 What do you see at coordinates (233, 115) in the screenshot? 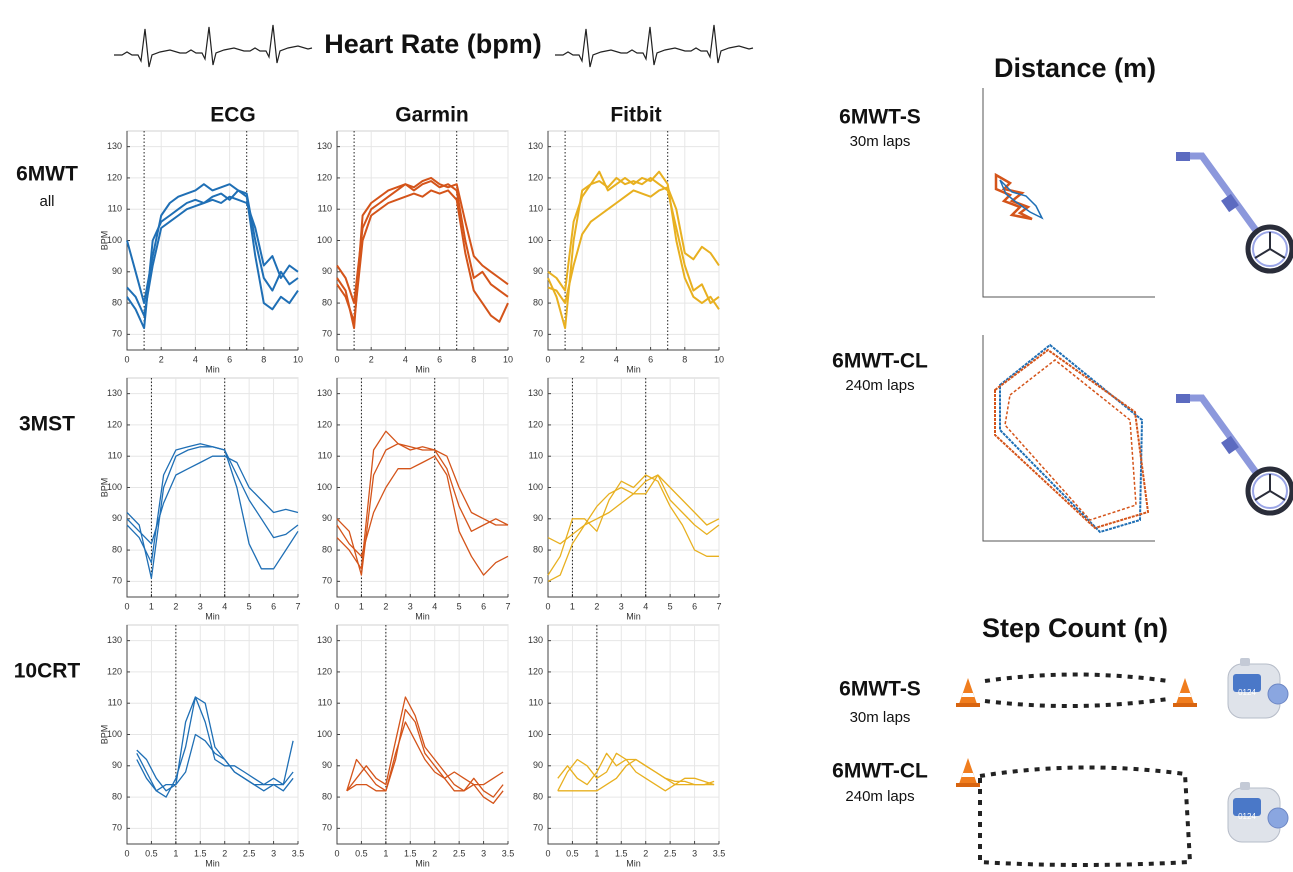
I see `column-title: ECG` at bounding box center [233, 115].